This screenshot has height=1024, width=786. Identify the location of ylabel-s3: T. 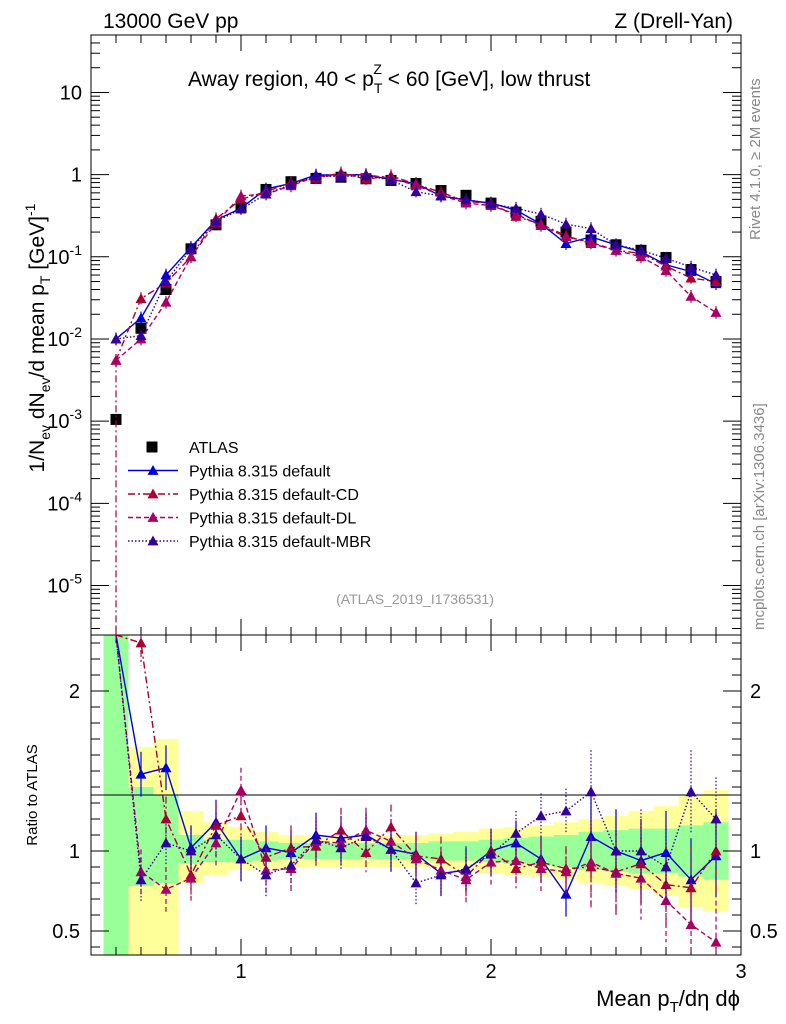
(45, 279).